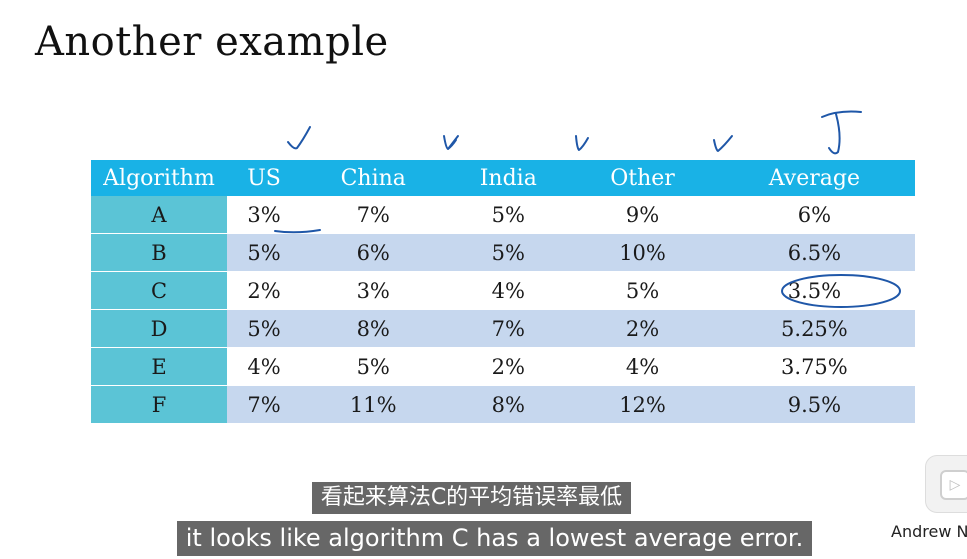  I want to click on header-india: India, so click(508, 178).